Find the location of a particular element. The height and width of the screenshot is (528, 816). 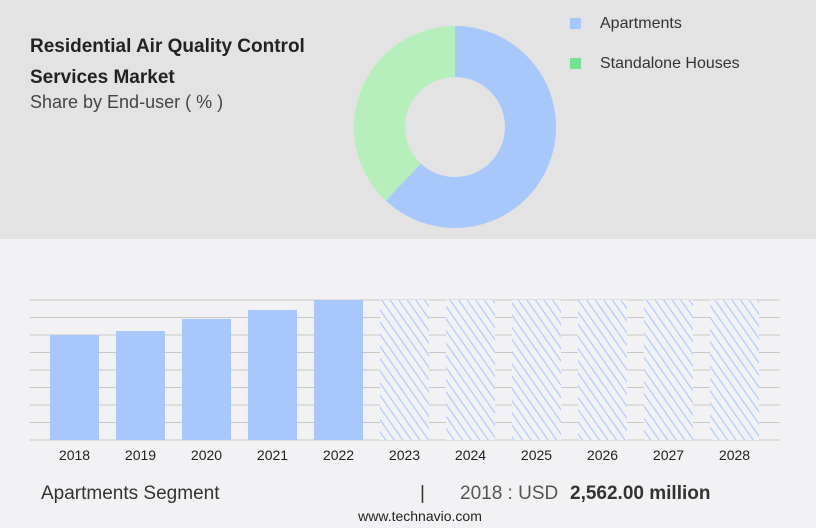

source-url: www.technavio.com is located at coordinates (420, 516).